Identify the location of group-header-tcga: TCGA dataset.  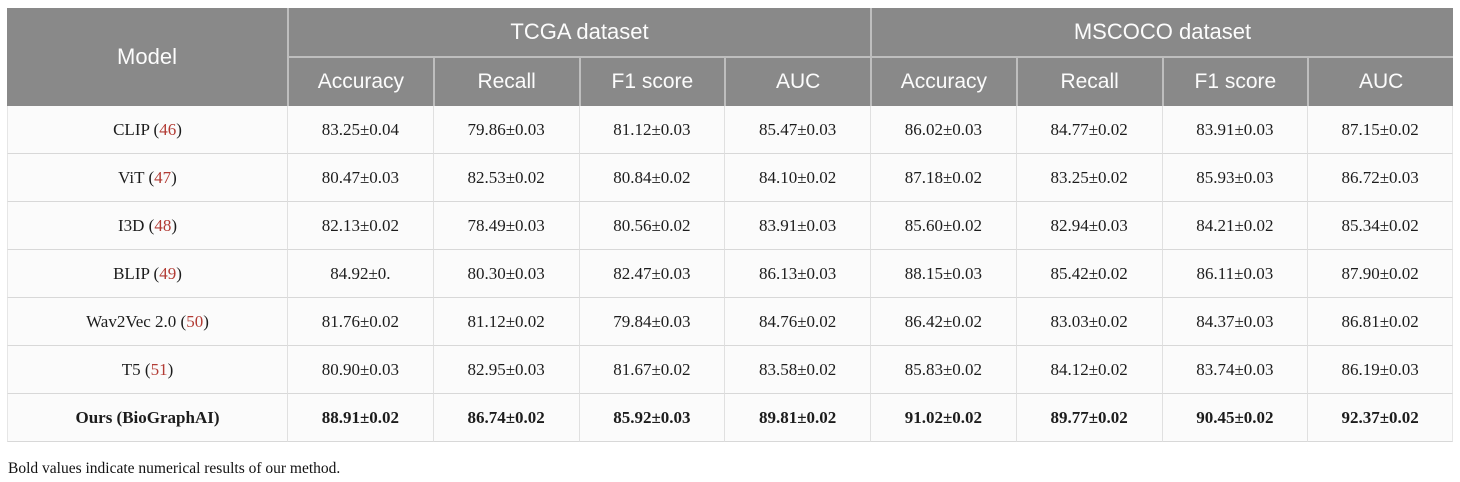
(578, 33).